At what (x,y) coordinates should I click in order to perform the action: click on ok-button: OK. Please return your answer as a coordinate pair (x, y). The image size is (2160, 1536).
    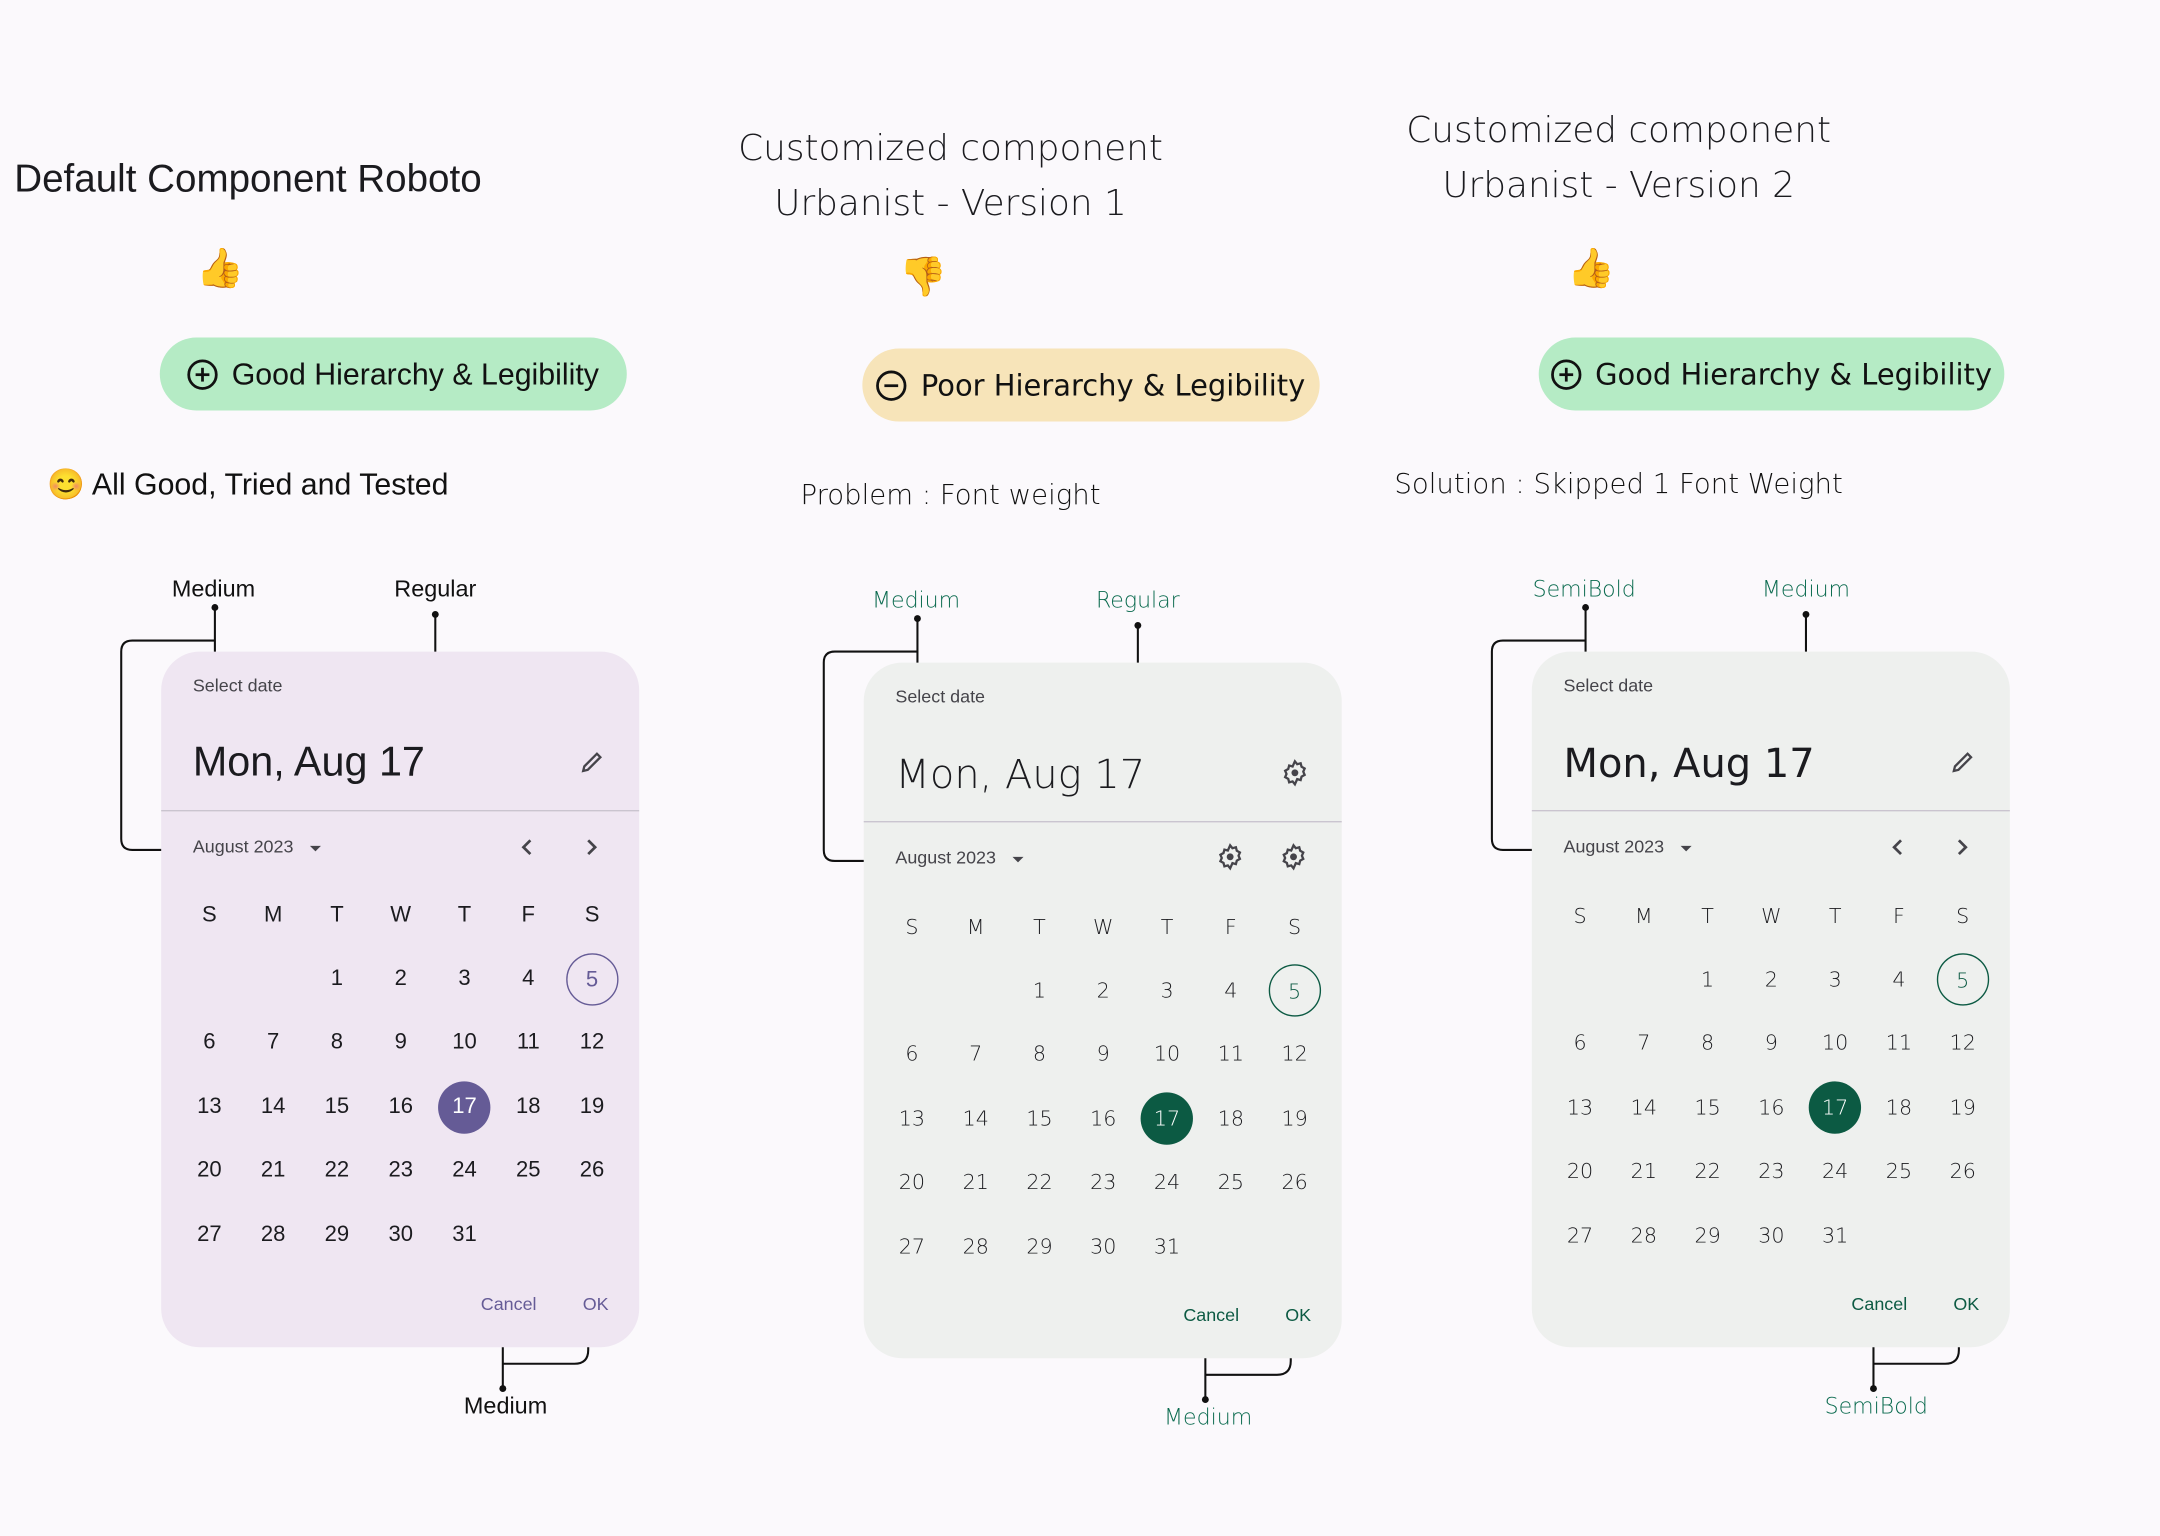
    Looking at the image, I should click on (595, 1304).